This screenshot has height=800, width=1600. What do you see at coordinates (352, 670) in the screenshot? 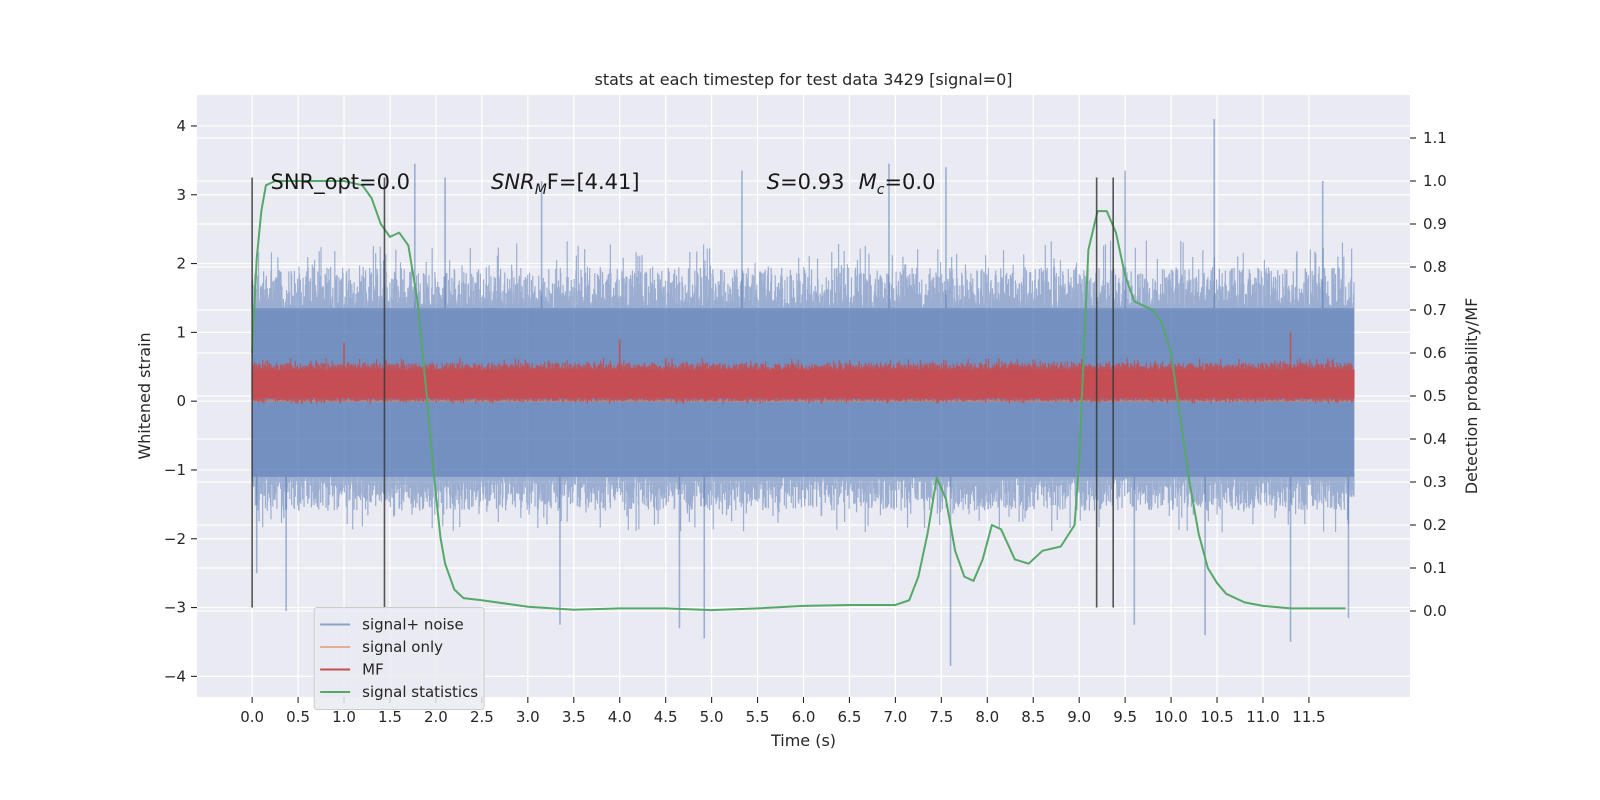
I see `legend-item: MF` at bounding box center [352, 670].